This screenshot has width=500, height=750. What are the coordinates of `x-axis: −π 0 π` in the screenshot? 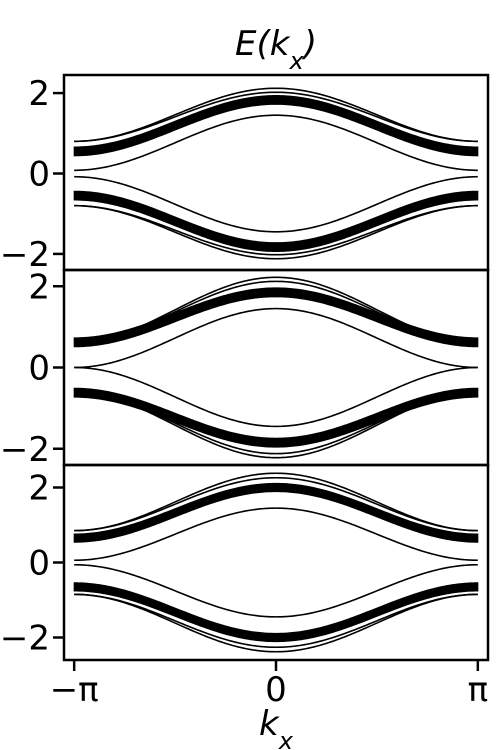 It's located at (269, 685).